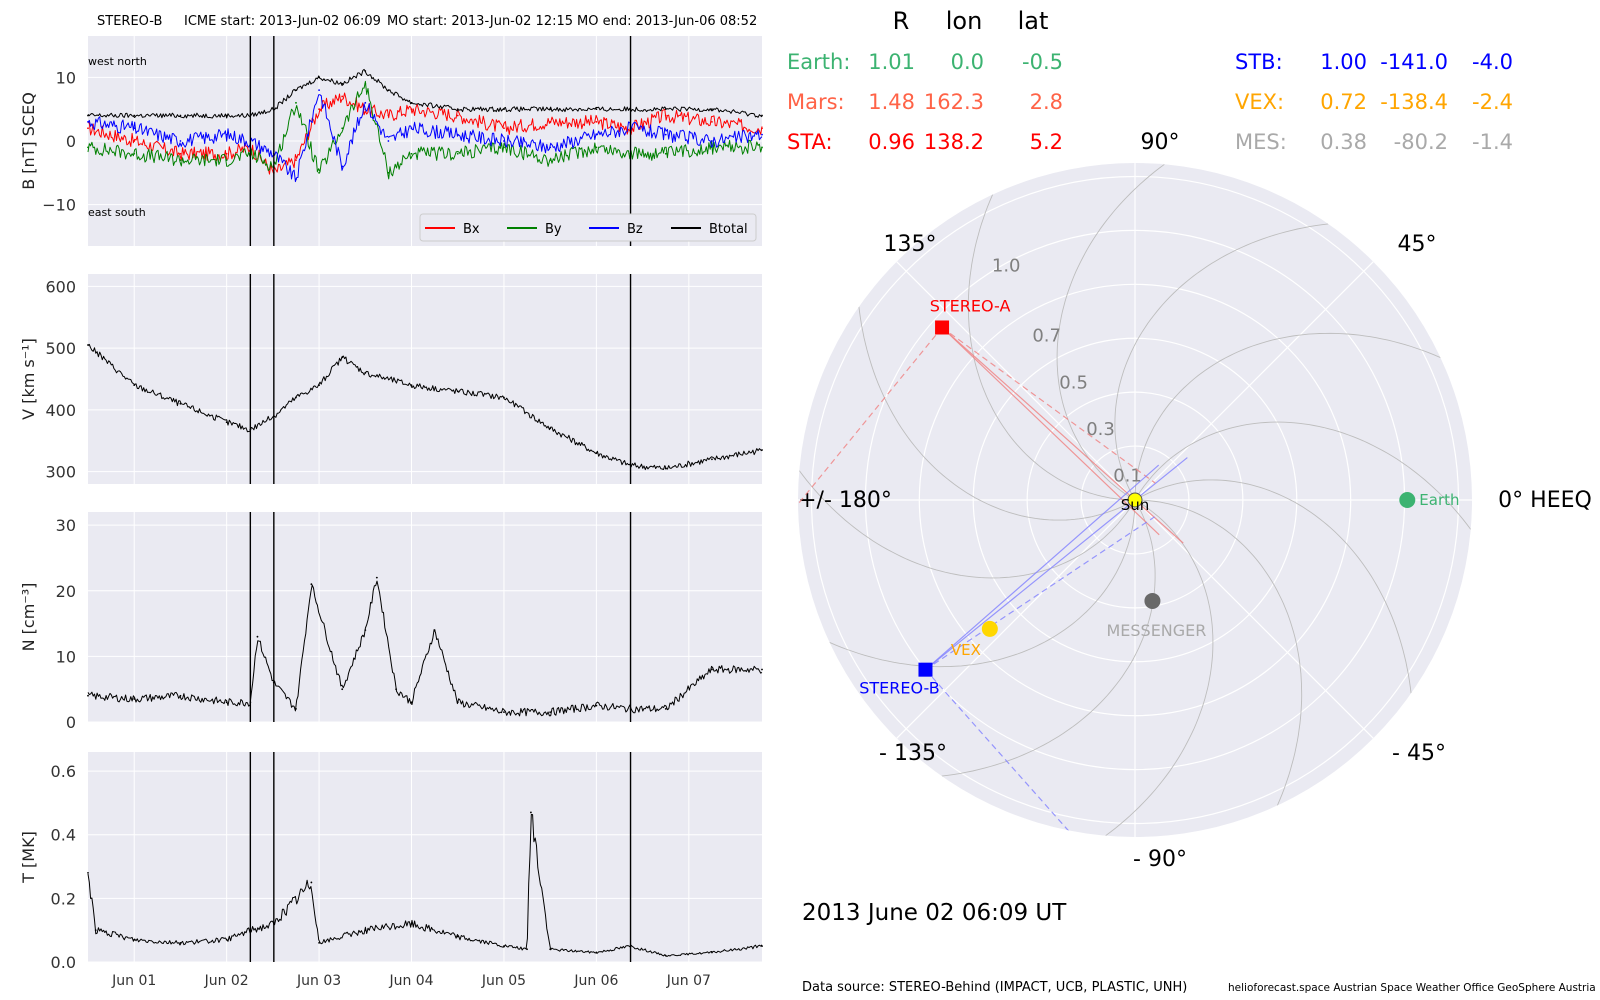 The width and height of the screenshot is (1600, 1000). What do you see at coordinates (1135, 505) in the screenshot?
I see `body-sun-label: Sun` at bounding box center [1135, 505].